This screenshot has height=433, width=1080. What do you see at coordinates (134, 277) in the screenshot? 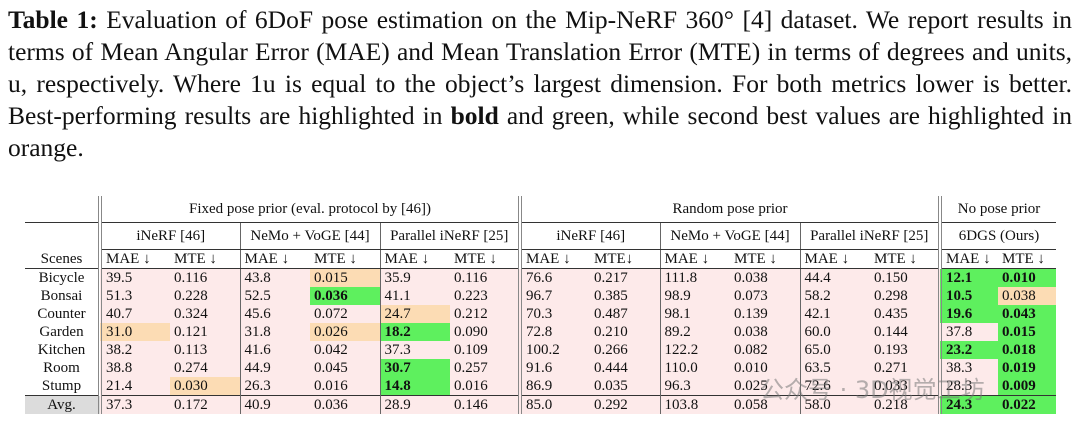
I see `value-cell: 39.5` at bounding box center [134, 277].